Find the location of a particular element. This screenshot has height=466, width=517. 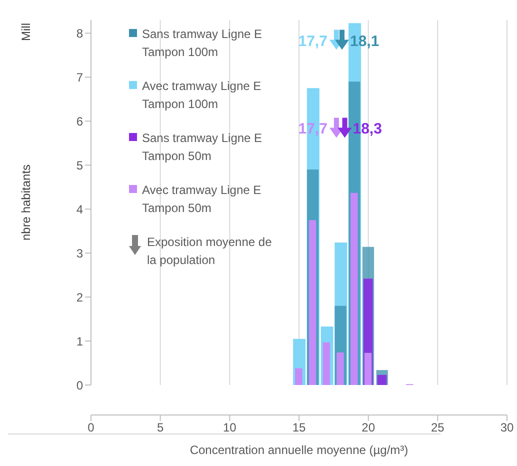

x-tick-label: 15 is located at coordinates (299, 427).